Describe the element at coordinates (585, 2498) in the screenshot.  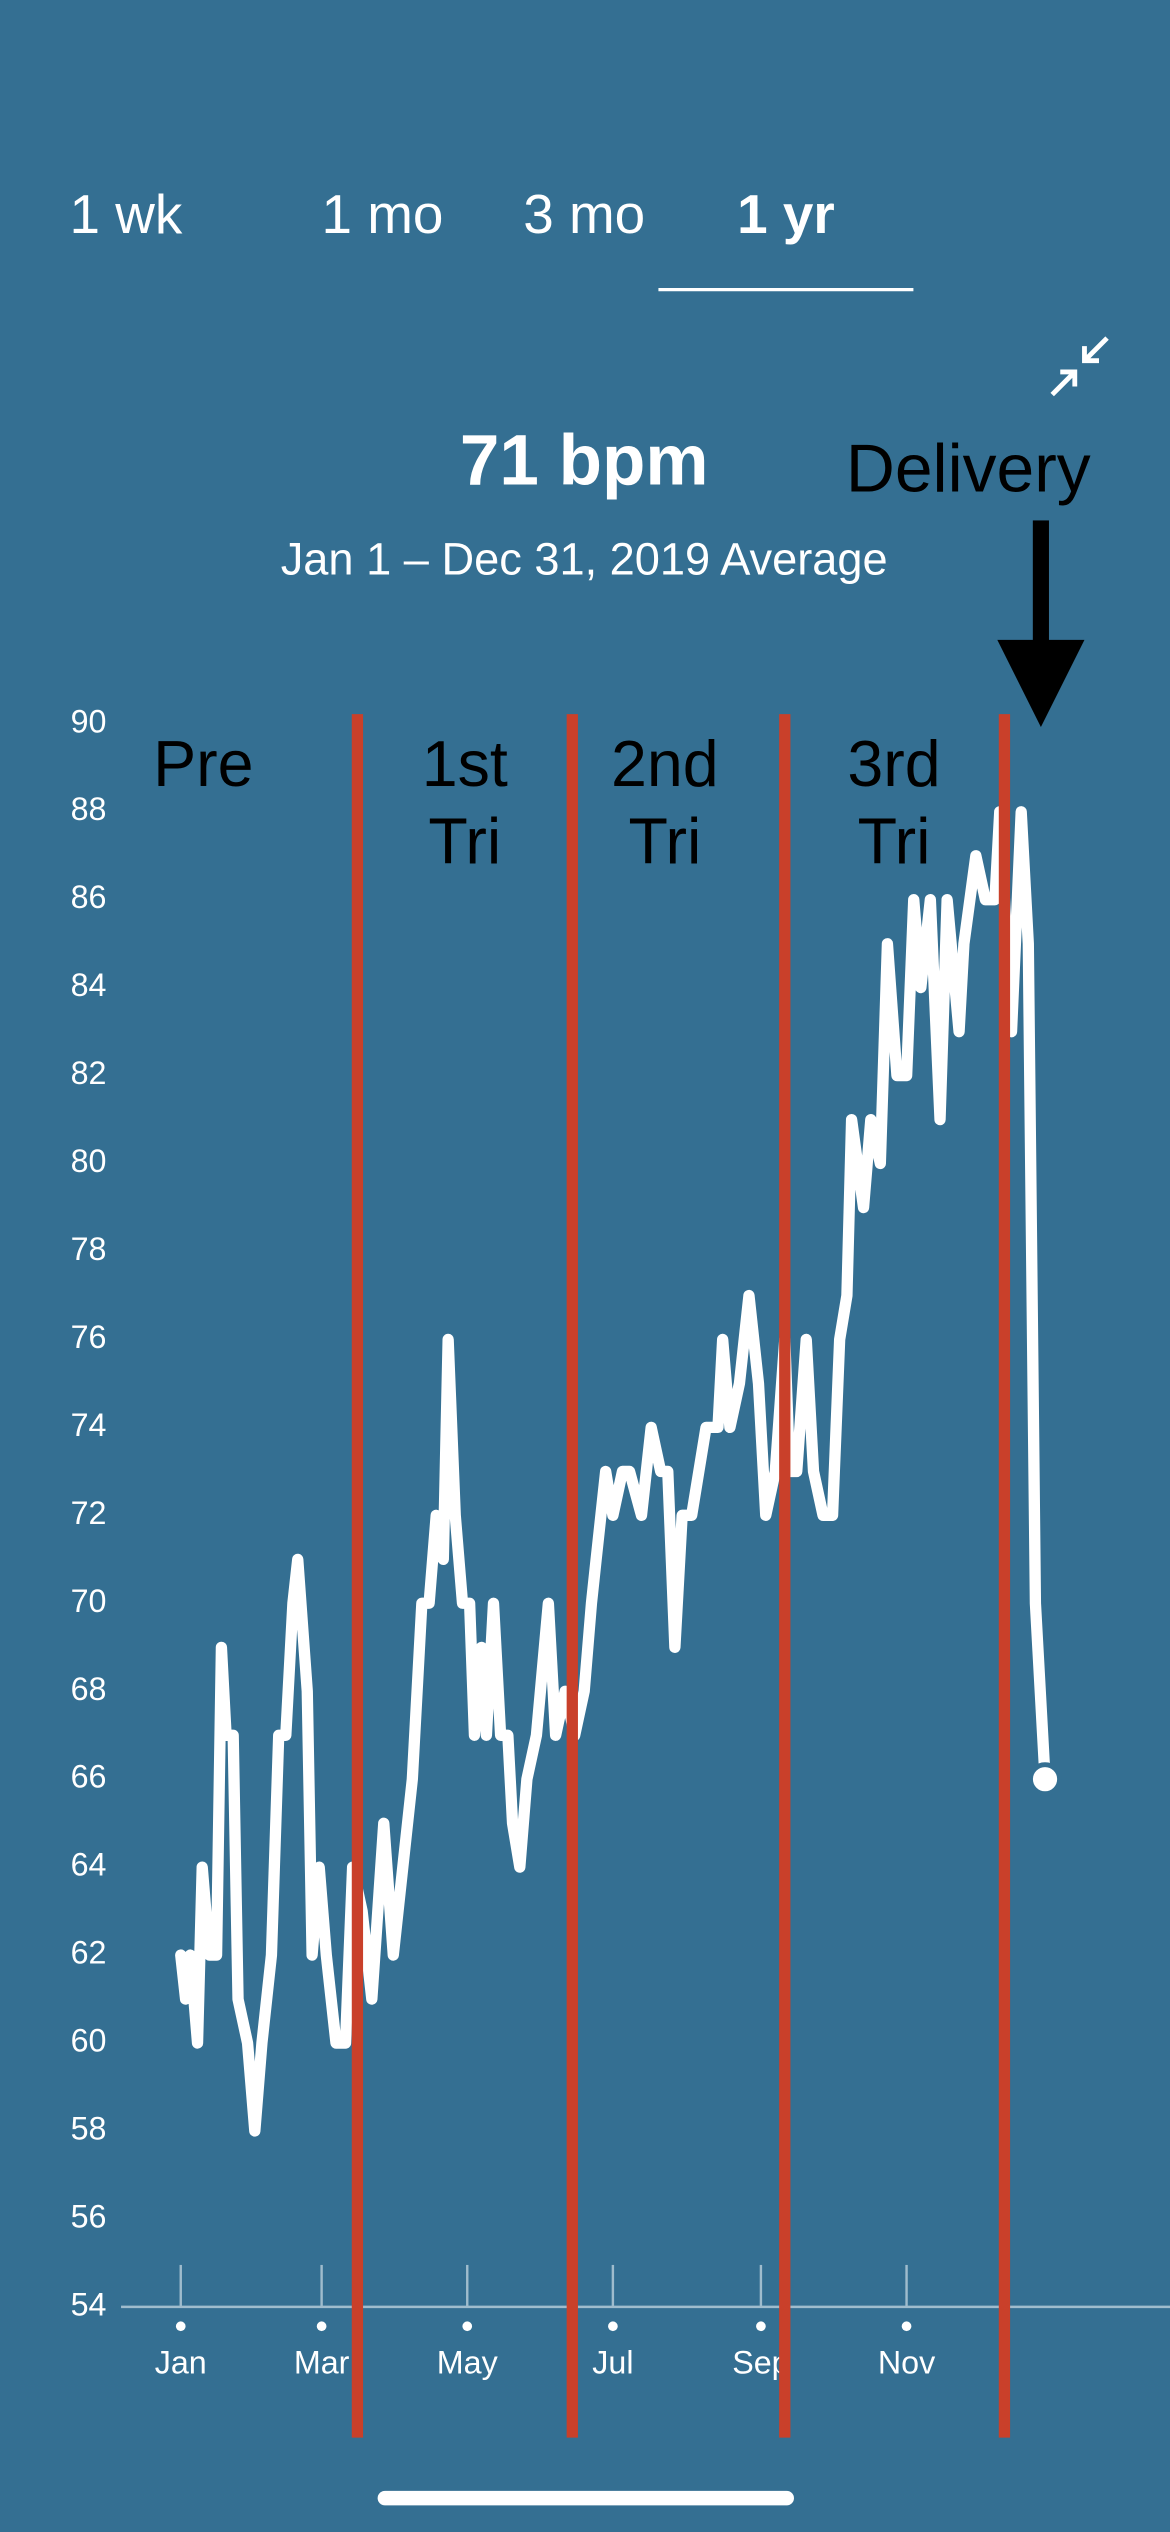
I see `home-indicator` at that location.